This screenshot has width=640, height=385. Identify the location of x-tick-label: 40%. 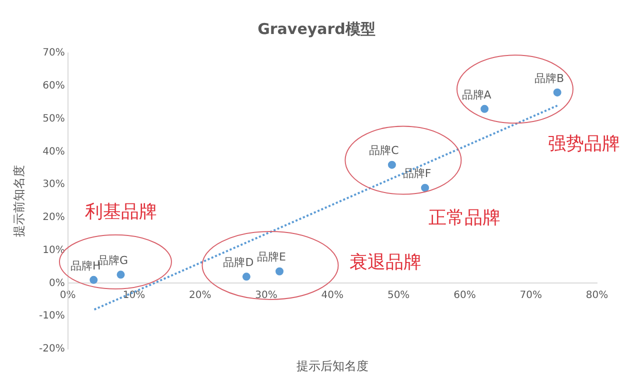
(332, 295).